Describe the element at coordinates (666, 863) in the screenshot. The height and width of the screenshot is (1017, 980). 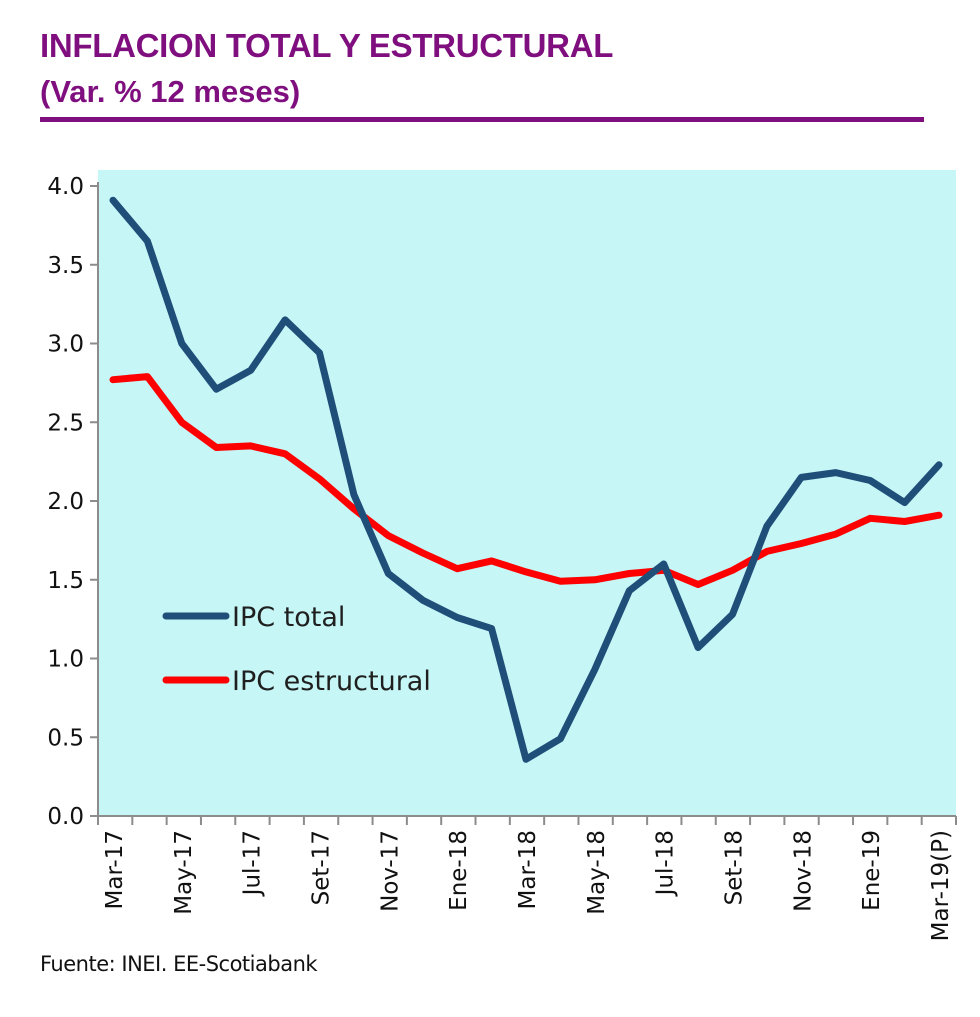
I see `x-tick-label: Jul-18` at that location.